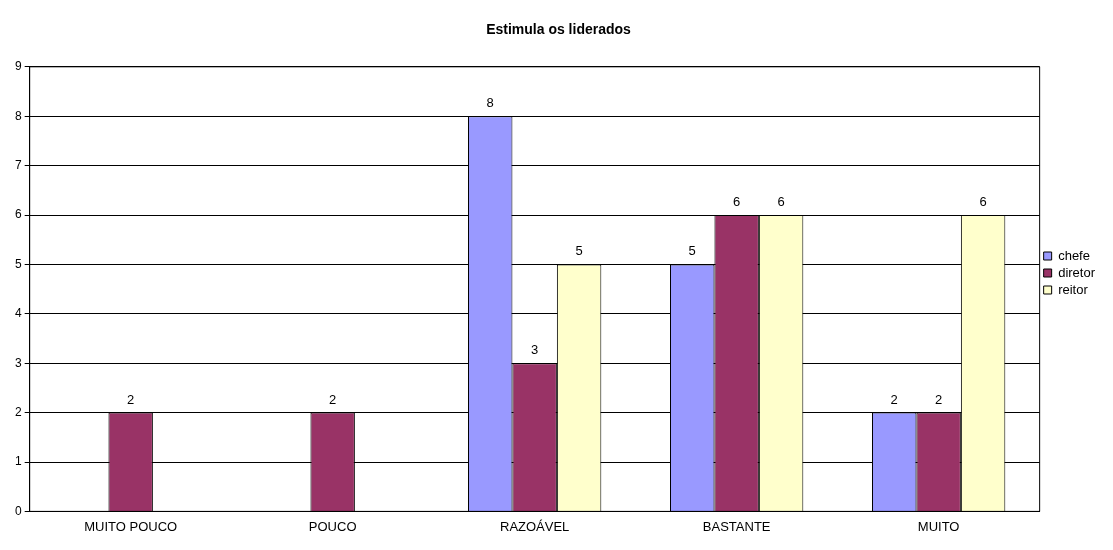 This screenshot has height=550, width=1113. I want to click on x-tick-label: MUITO, so click(938, 526).